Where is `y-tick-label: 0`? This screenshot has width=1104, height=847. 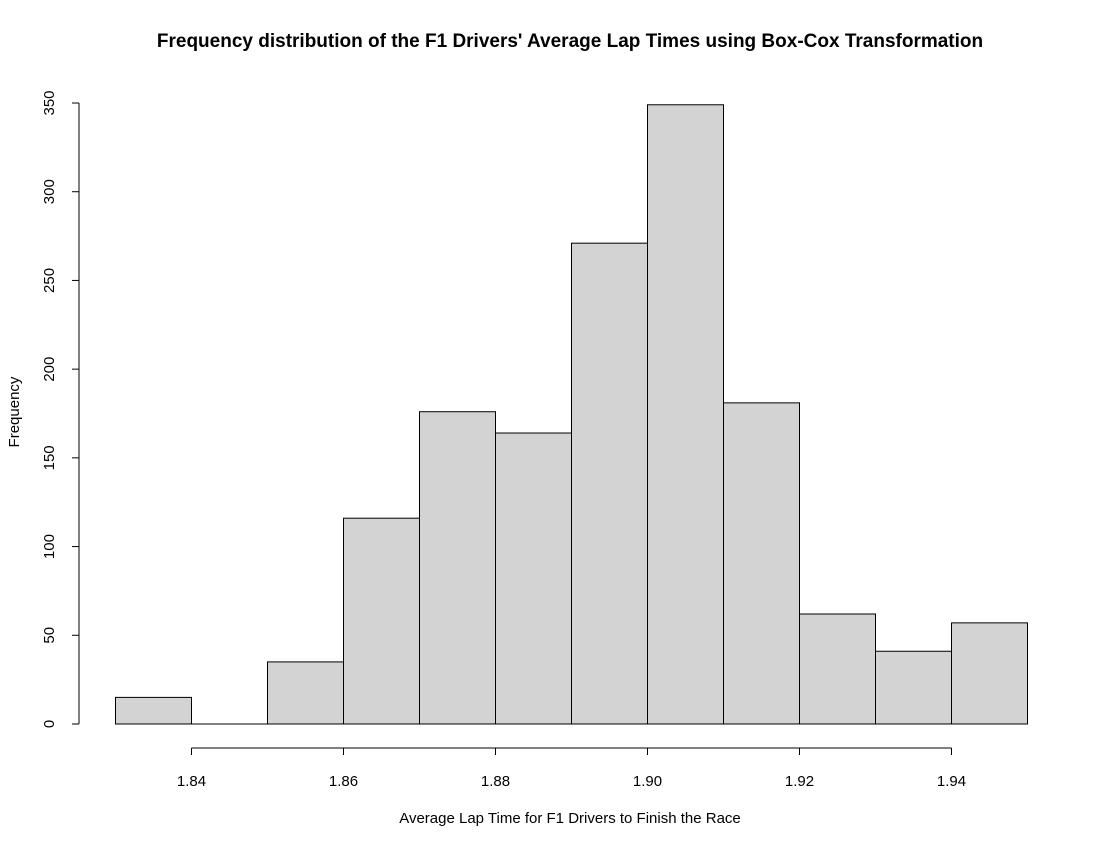 y-tick-label: 0 is located at coordinates (49, 724).